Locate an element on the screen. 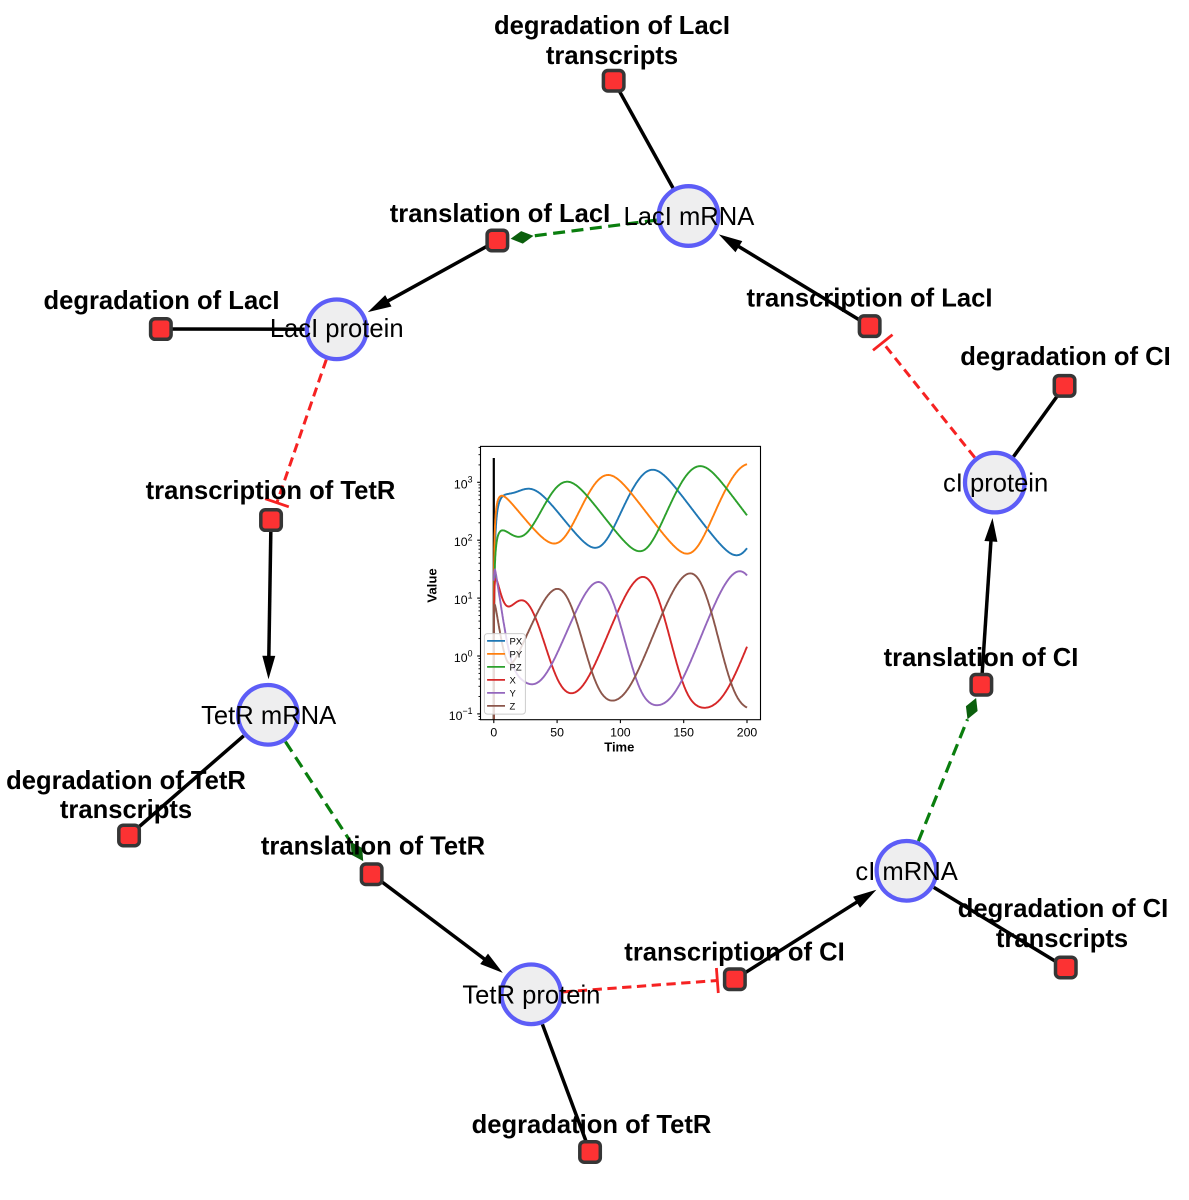  svg-text: 10−1 is located at coordinates (461, 714).